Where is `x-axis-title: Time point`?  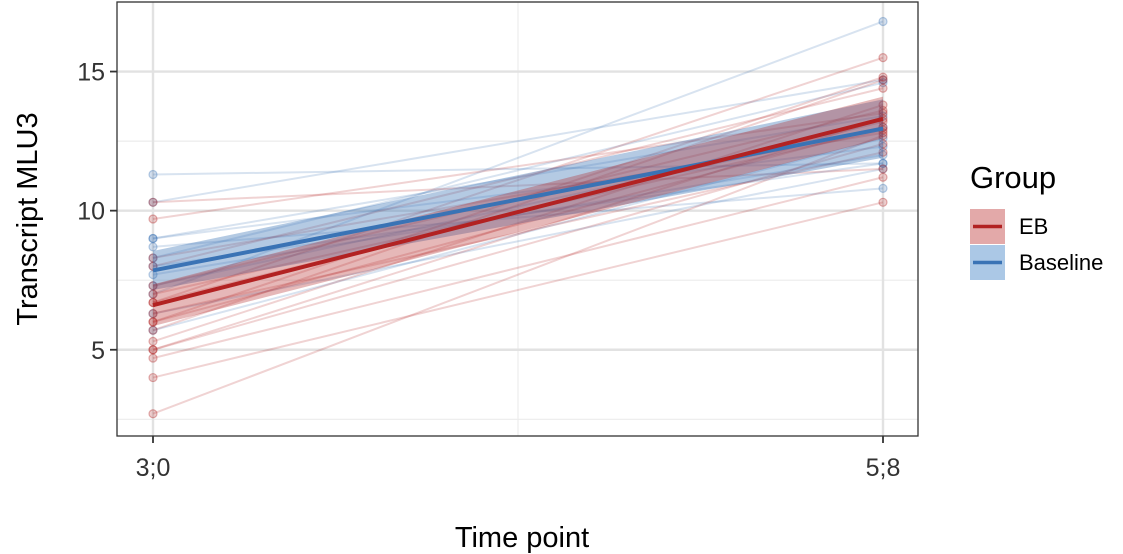
x-axis-title: Time point is located at coordinates (522, 538).